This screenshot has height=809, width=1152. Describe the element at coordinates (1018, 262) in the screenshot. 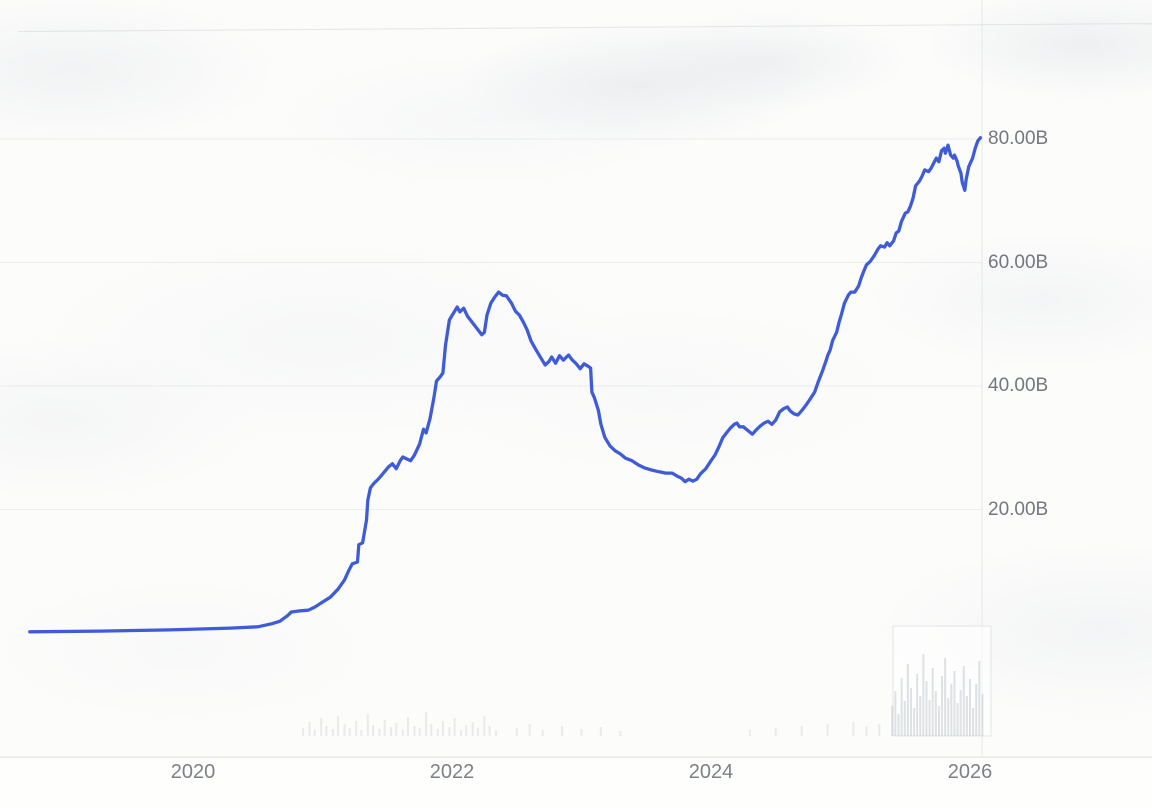

I see `y-axis-label-60: 60.00B` at that location.